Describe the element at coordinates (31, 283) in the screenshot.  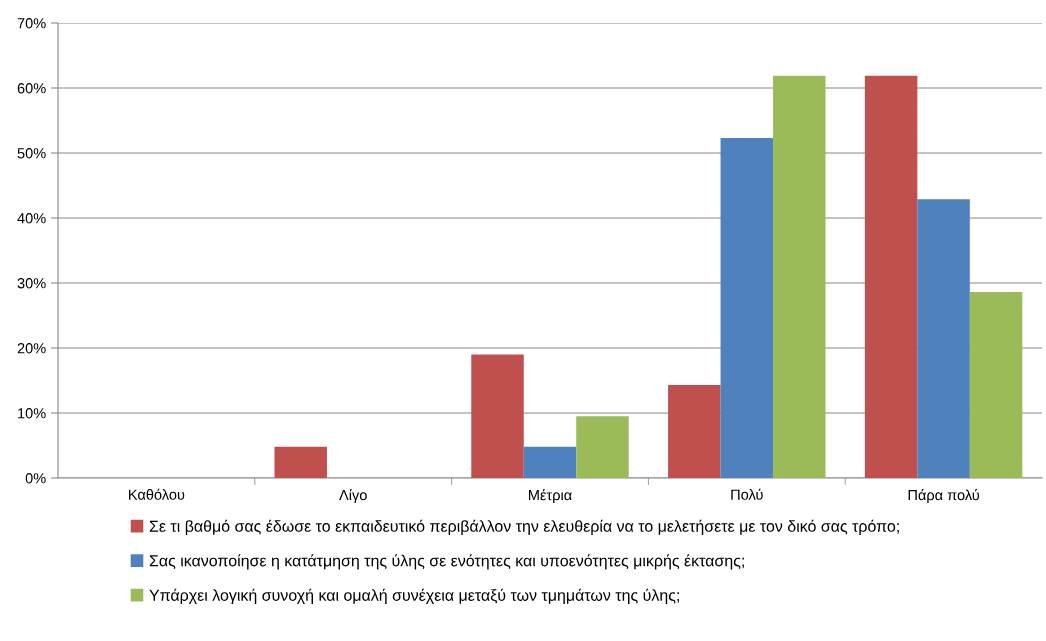
I see `y-tick-label: 30%` at that location.